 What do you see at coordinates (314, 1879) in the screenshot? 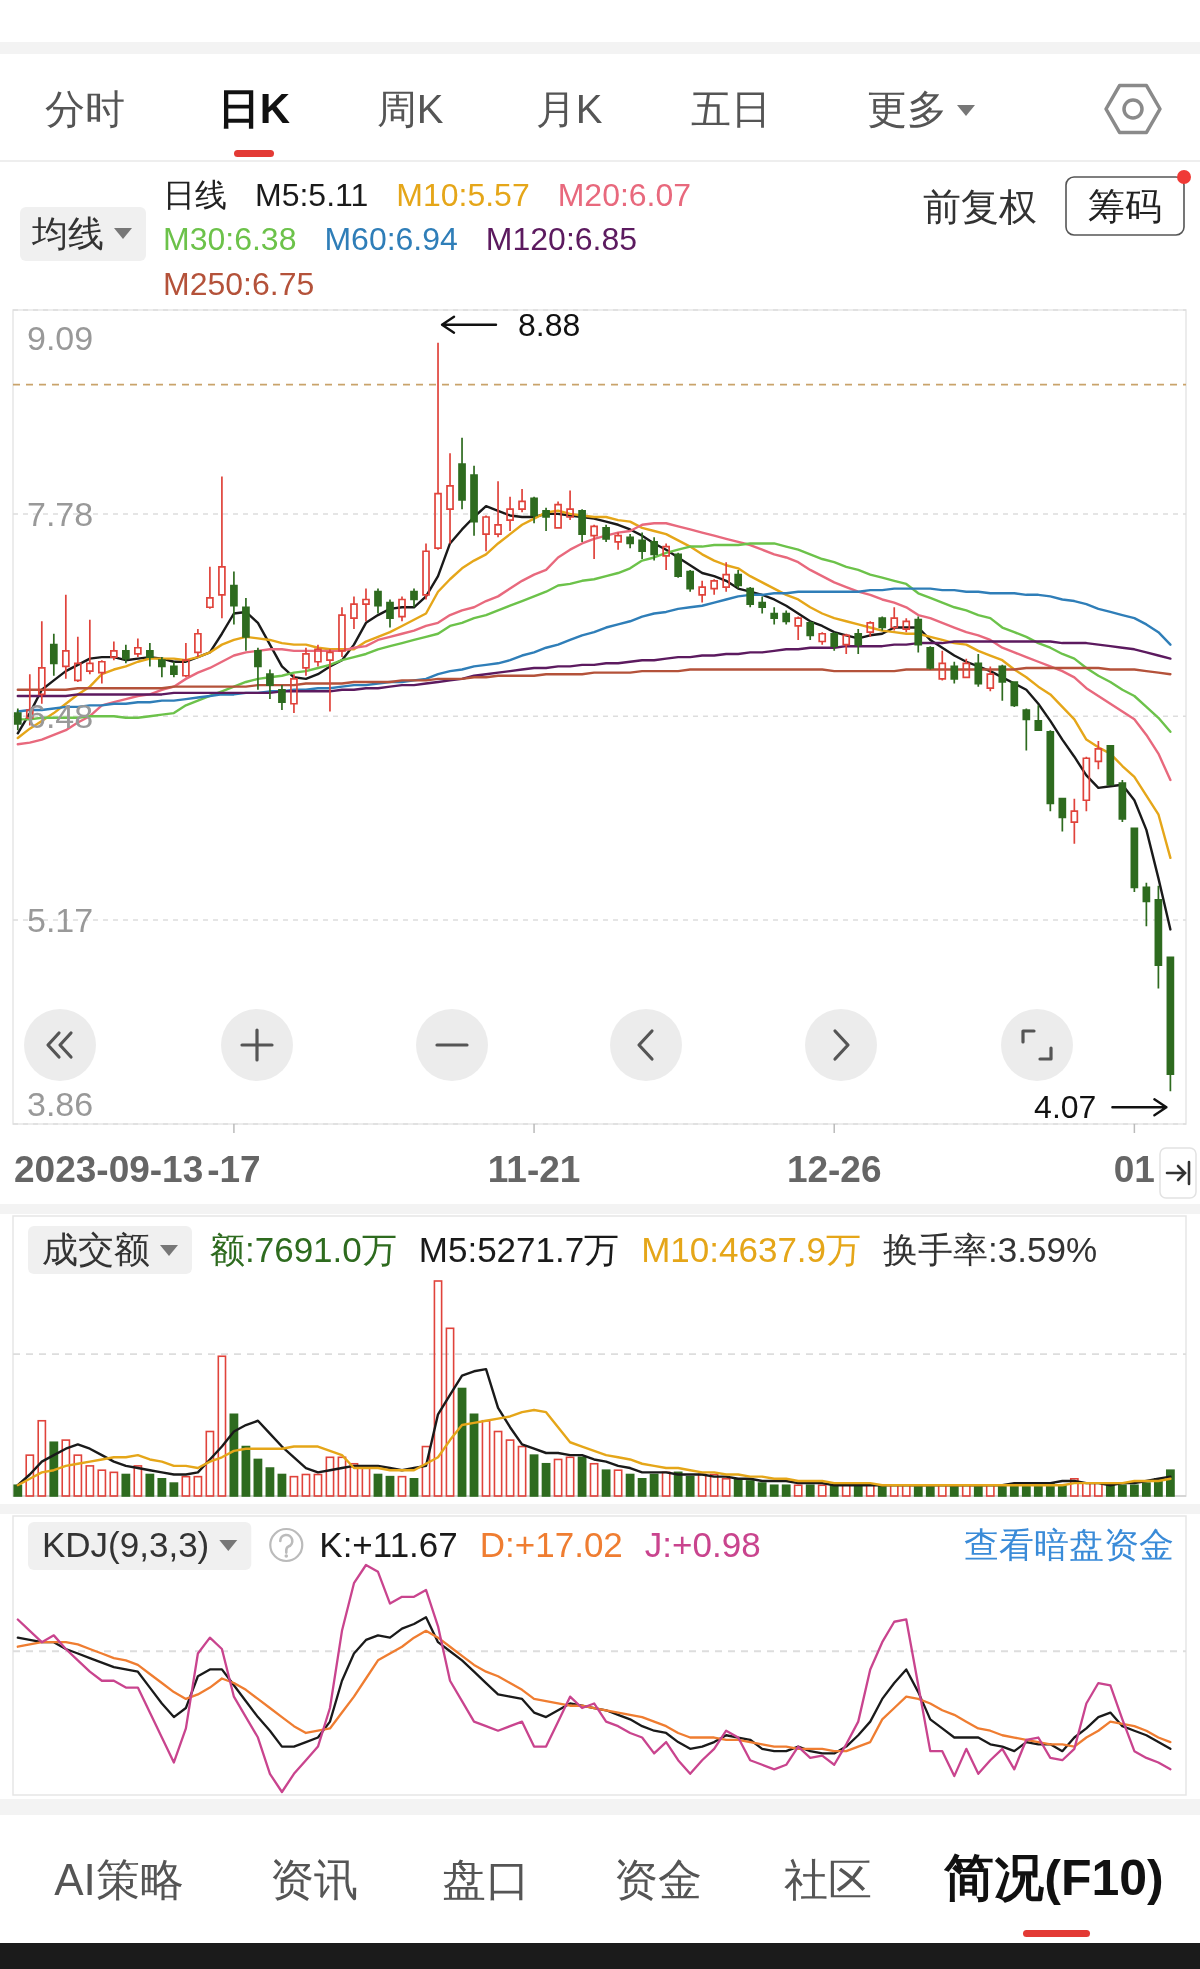
I see `text: 资讯` at bounding box center [314, 1879].